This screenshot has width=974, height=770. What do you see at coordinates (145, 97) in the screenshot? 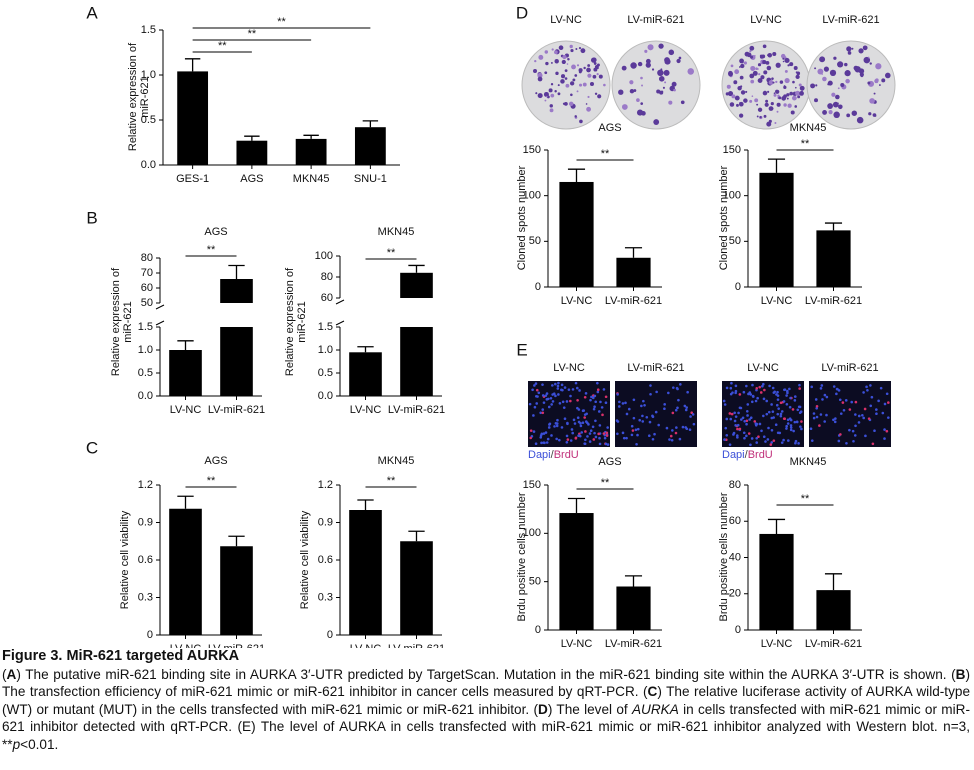
I see `y-axis-label: miR-621` at bounding box center [145, 97].